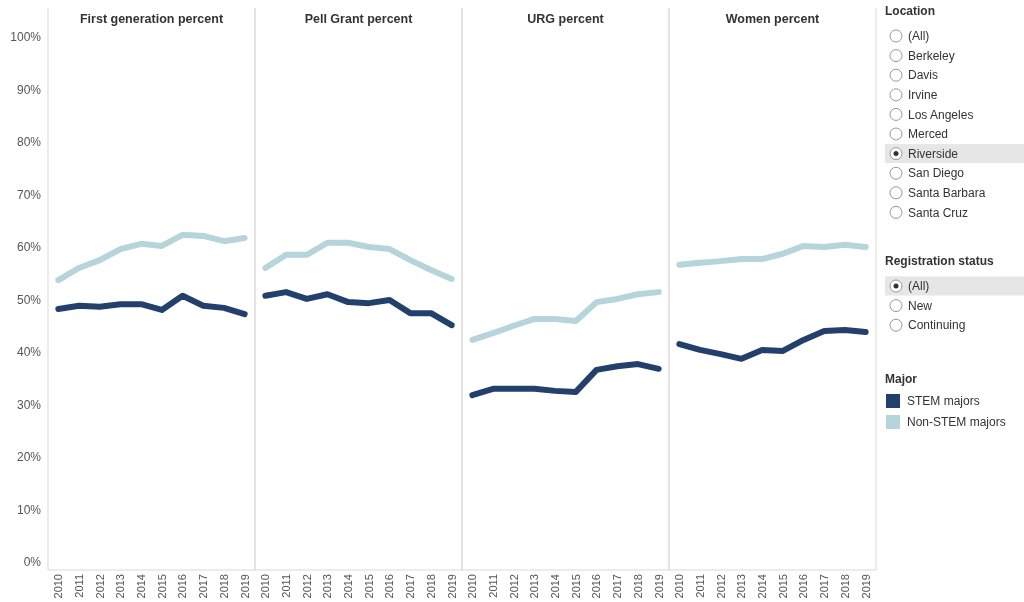 This screenshot has height=602, width=1024. I want to click on text: Riverside, so click(933, 153).